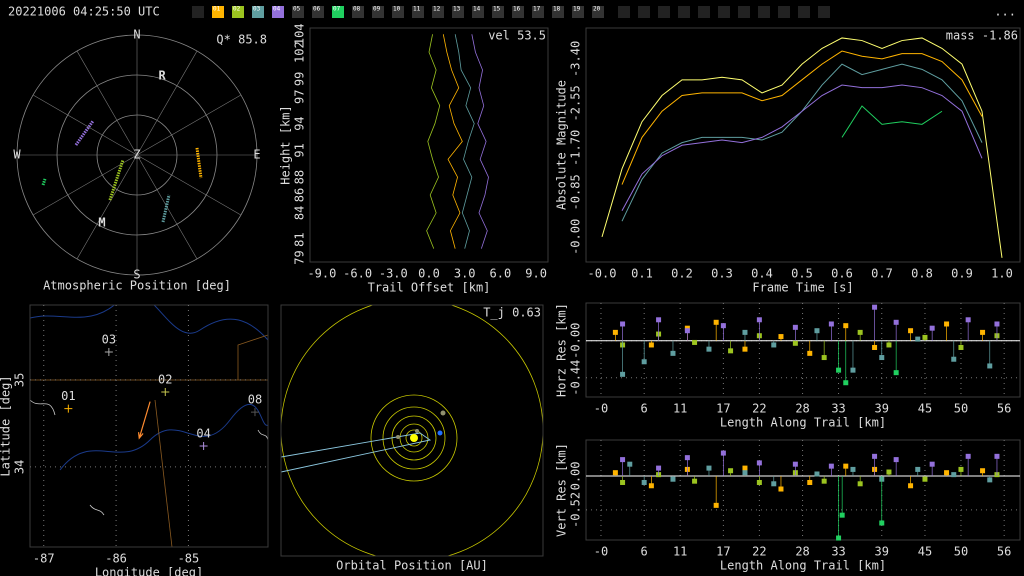  I want to click on x-axis-label: Trail Offset [km], so click(429, 288).